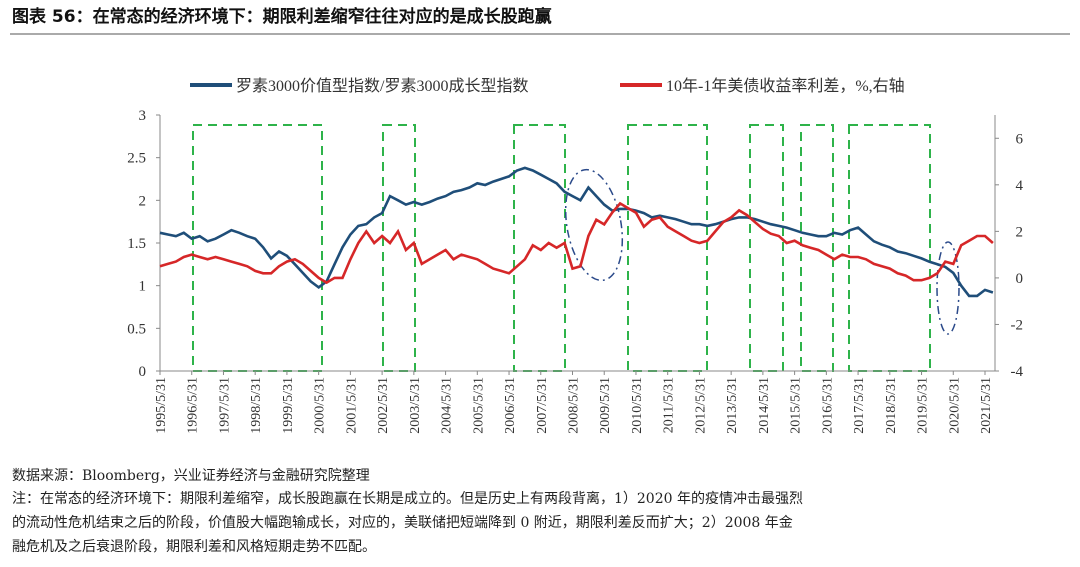 The height and width of the screenshot is (567, 1080). What do you see at coordinates (1017, 372) in the screenshot?
I see `y2-tick-label: -4` at bounding box center [1017, 372].